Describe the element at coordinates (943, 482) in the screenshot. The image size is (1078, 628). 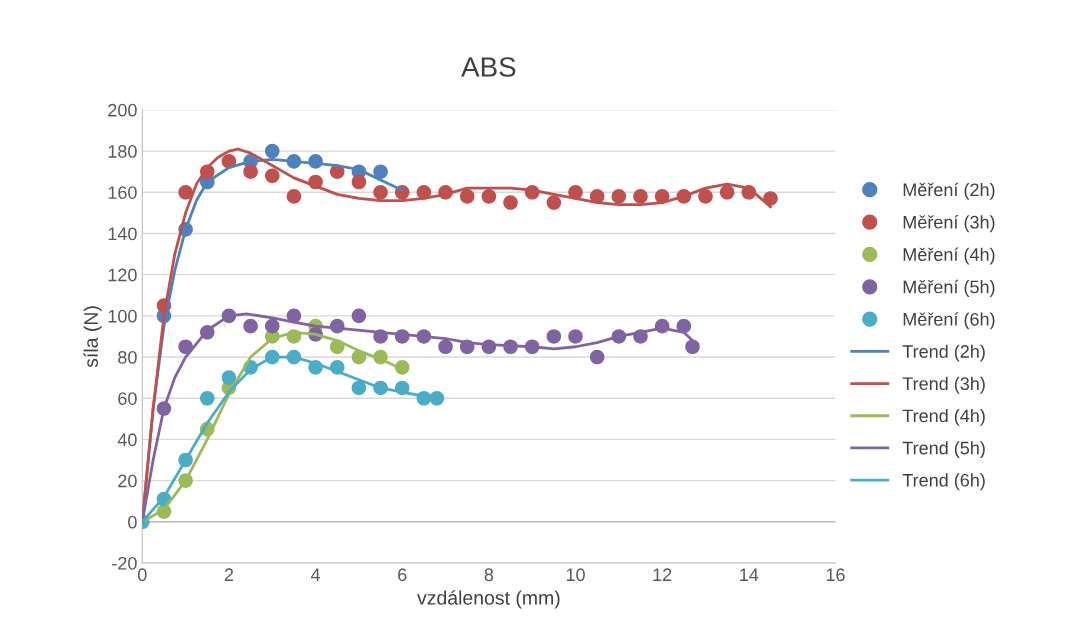
I see `legend-label: Trend (6h)` at that location.